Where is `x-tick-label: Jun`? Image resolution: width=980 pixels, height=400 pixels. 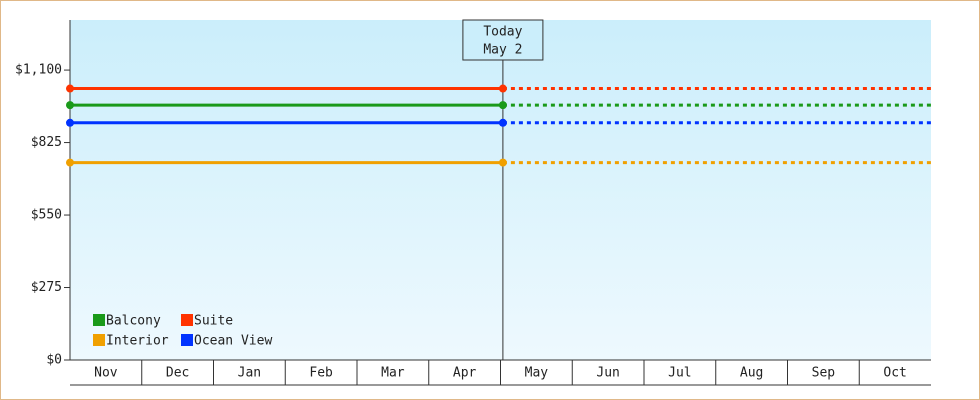
x-tick-label: Jun is located at coordinates (607, 373).